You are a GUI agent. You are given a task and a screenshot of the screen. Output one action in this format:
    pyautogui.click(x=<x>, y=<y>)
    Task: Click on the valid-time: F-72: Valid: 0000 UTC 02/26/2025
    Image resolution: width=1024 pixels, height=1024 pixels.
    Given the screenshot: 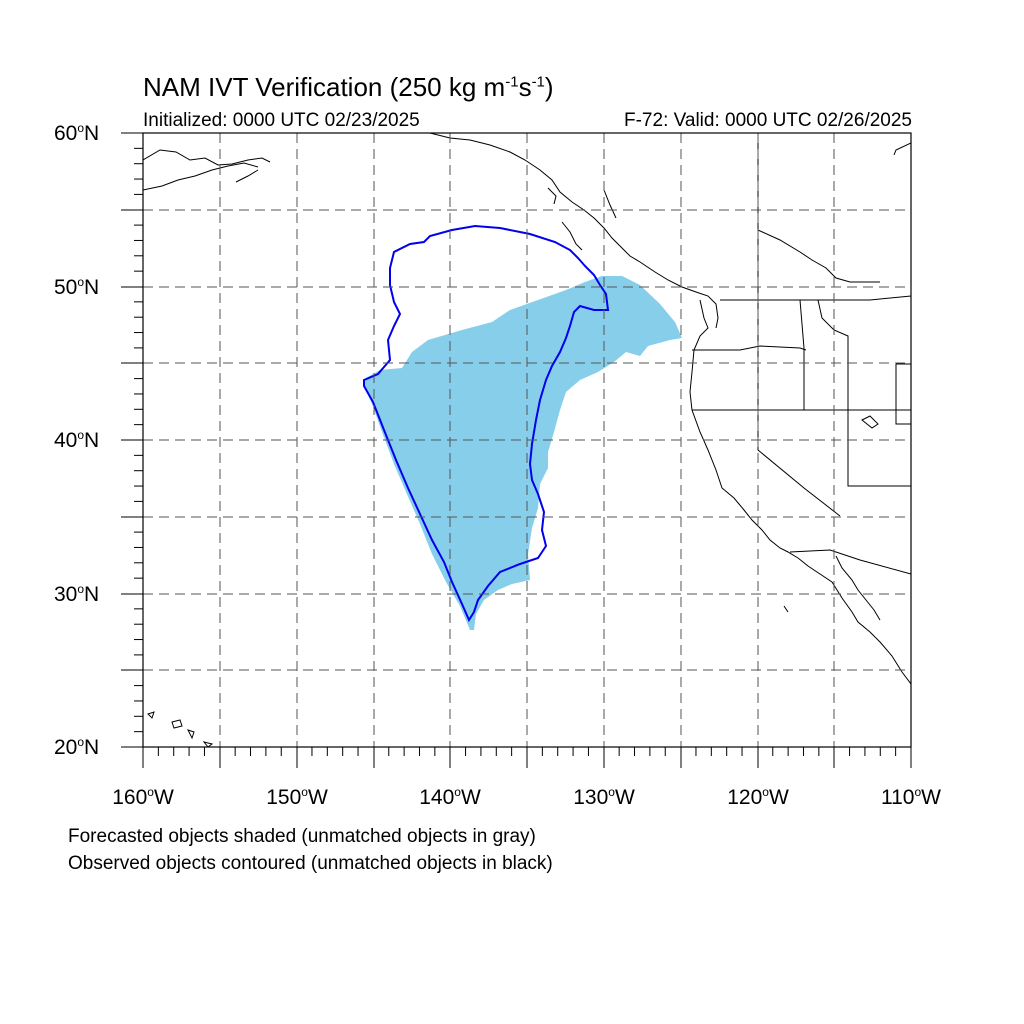 What is the action you would take?
    pyautogui.click(x=768, y=120)
    